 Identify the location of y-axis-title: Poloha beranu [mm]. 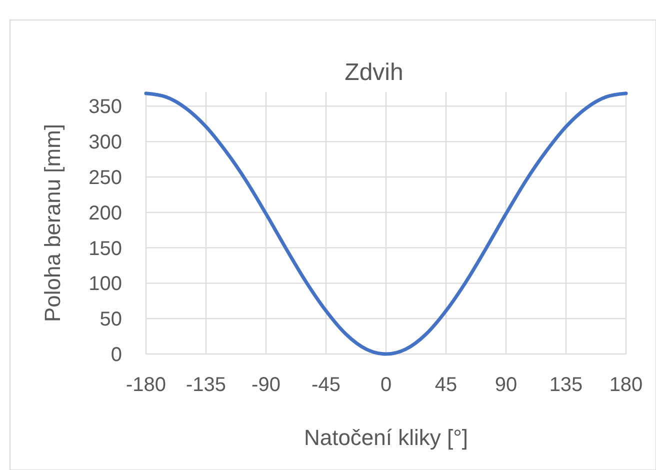
(52, 223).